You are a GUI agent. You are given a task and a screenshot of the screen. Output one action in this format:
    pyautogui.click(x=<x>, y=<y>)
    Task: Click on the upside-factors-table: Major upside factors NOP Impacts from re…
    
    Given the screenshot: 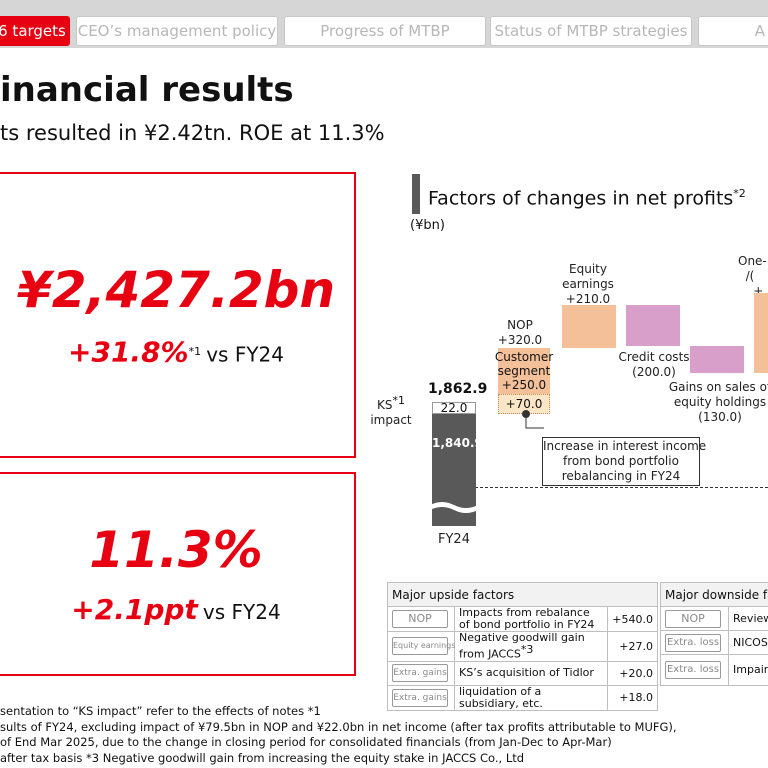 What is the action you would take?
    pyautogui.click(x=522, y=646)
    